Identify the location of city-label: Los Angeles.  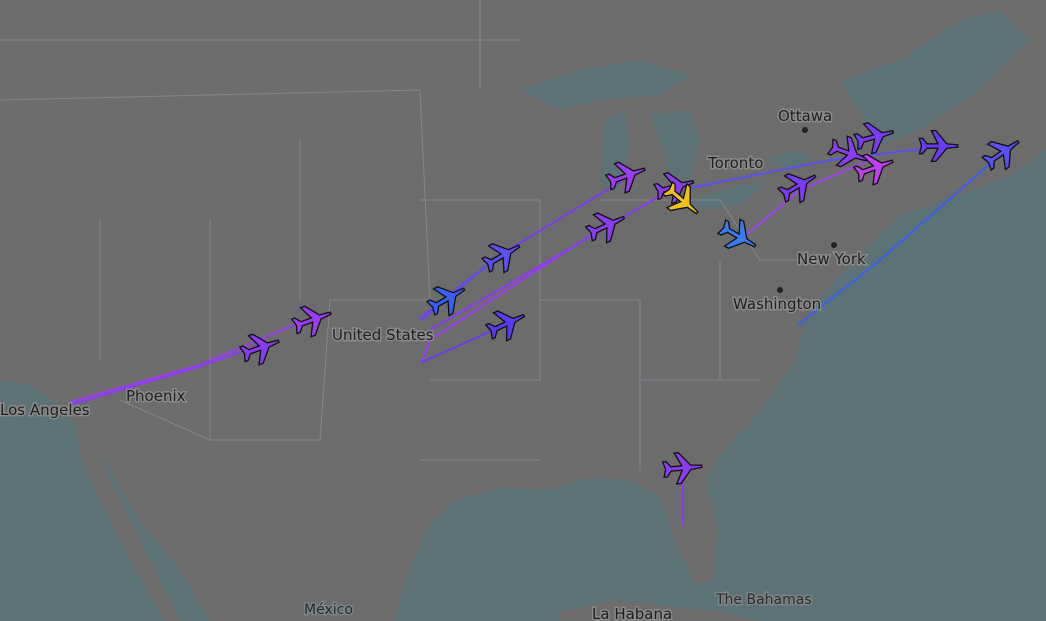
(45, 410).